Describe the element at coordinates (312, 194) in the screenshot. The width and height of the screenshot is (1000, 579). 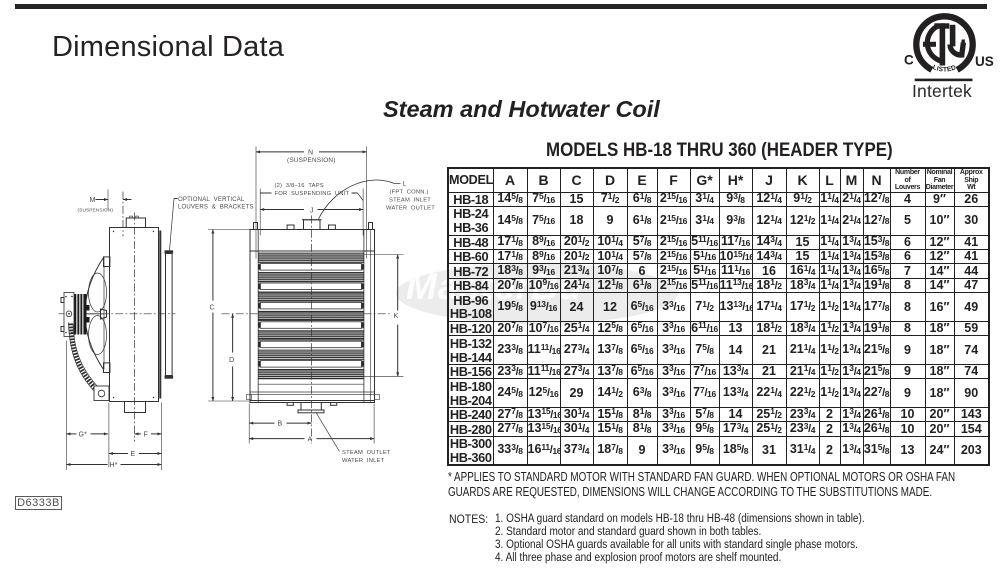
I see `svg-text: FOR SUSPENDING UNIT` at that location.